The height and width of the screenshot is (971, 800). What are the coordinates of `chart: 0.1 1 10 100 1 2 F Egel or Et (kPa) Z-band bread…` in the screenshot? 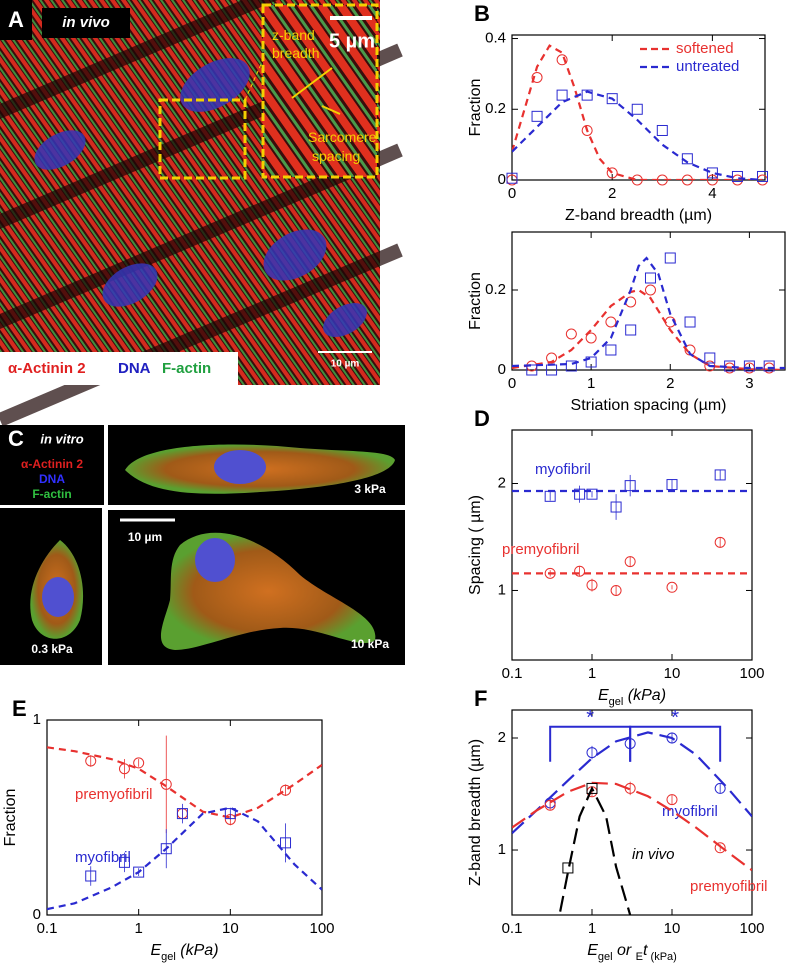 It's located at (617, 824).